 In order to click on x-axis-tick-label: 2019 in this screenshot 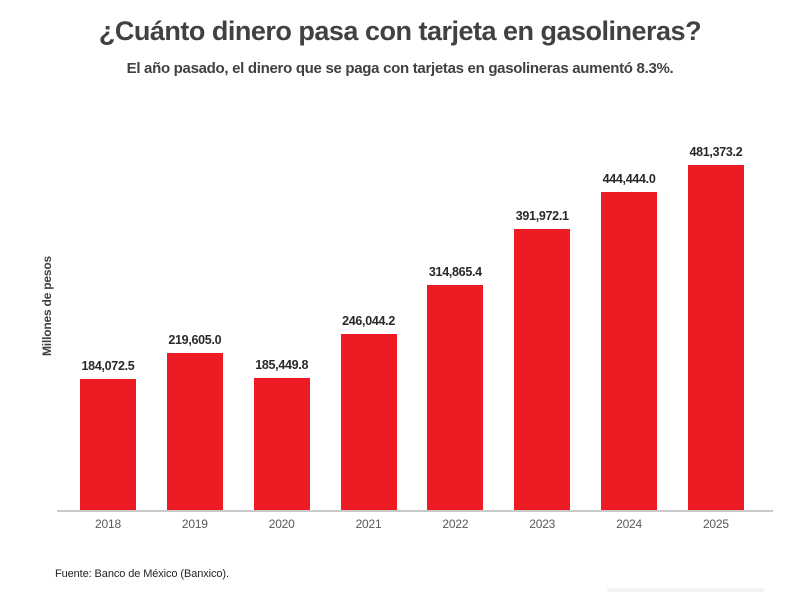, I will do `click(194, 524)`.